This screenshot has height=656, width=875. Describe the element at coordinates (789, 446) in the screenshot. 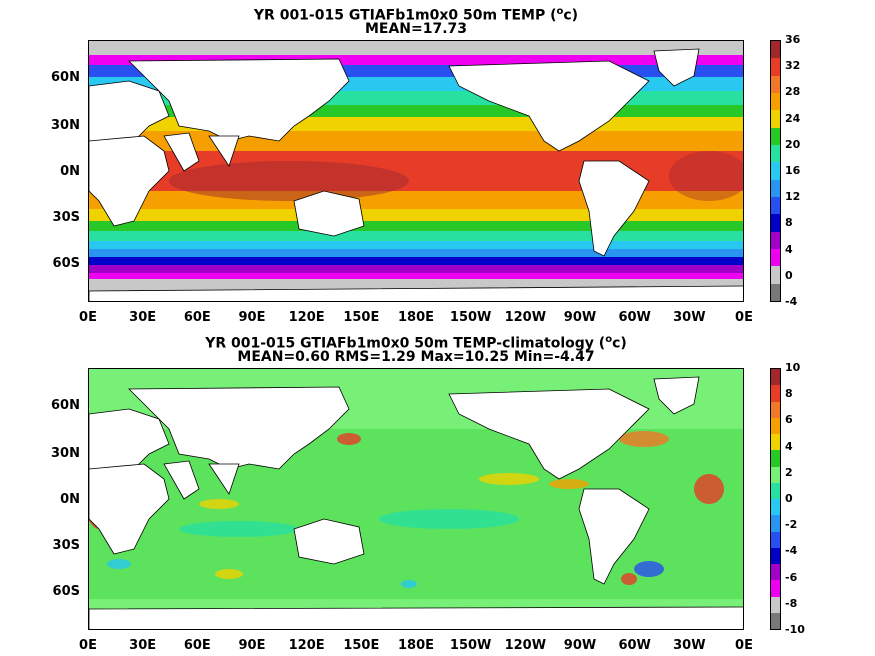

I see `bottom-colorbar-label: 4` at that location.